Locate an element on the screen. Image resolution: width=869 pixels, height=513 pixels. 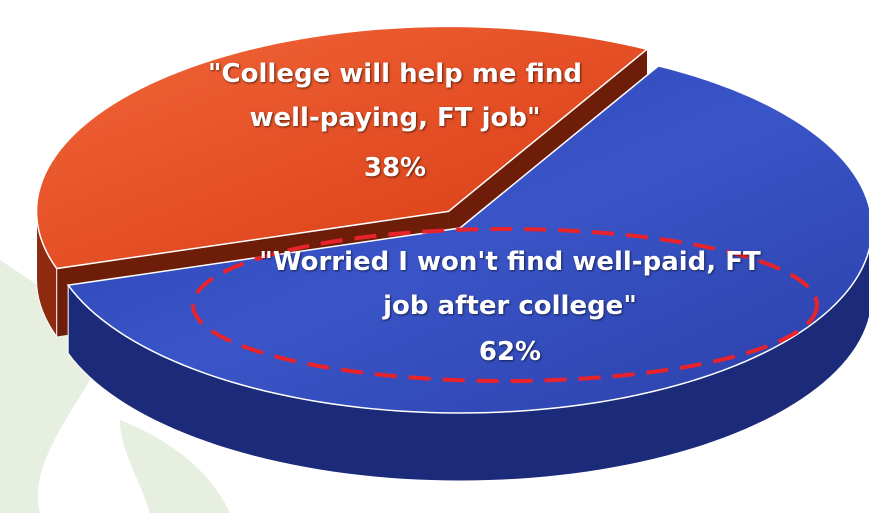
value-label: 38% is located at coordinates (395, 168).